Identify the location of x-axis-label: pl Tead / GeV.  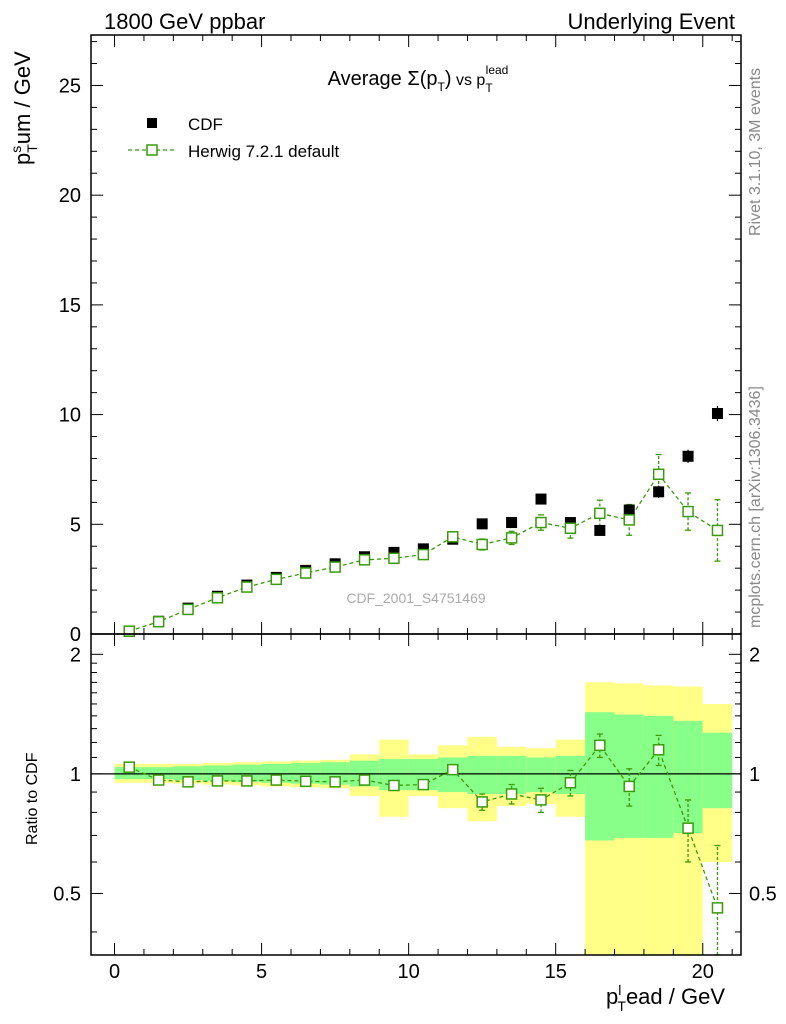
(665, 998).